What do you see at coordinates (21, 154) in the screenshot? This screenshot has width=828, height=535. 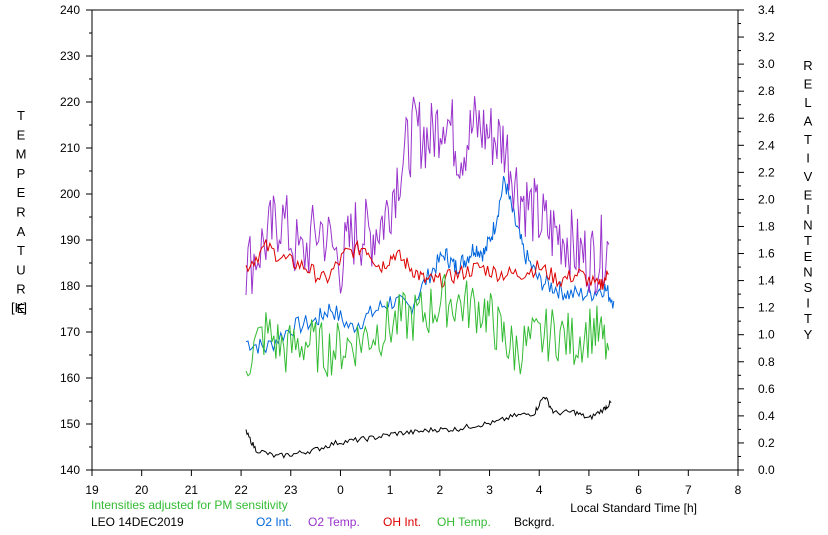 I see `left-axis-label-letter: M` at bounding box center [21, 154].